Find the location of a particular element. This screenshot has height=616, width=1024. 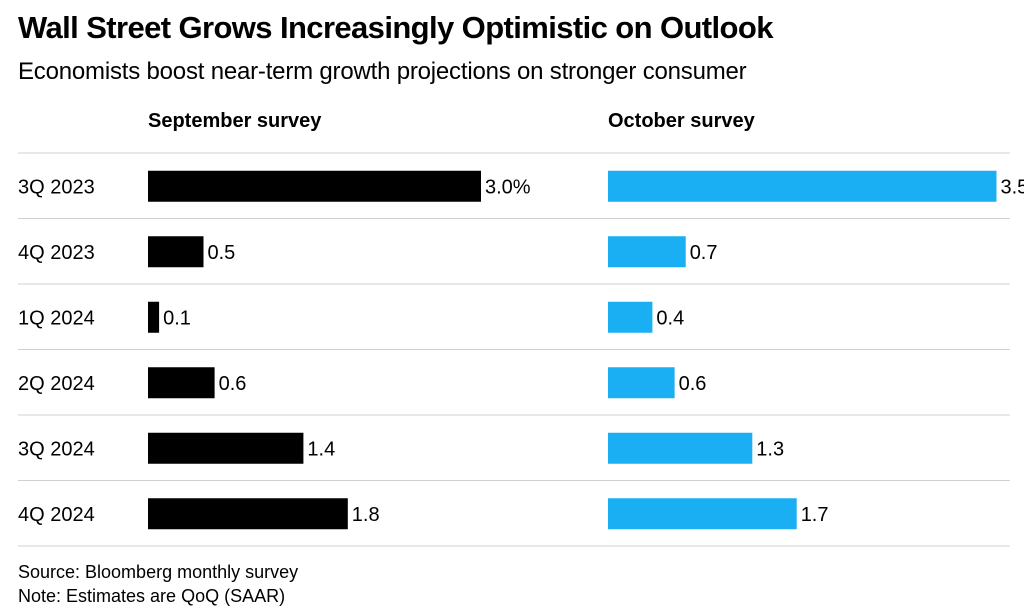

data-label: 0.1 is located at coordinates (177, 318).